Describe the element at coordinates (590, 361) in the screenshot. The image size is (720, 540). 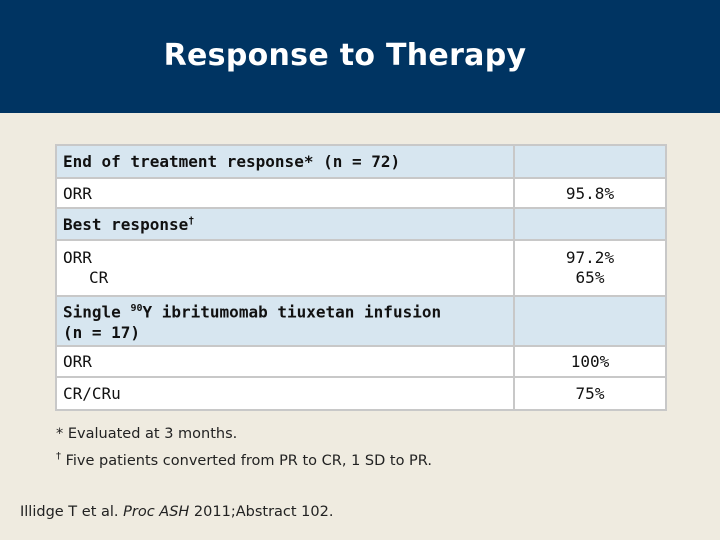
I see `row-value: 100%` at that location.